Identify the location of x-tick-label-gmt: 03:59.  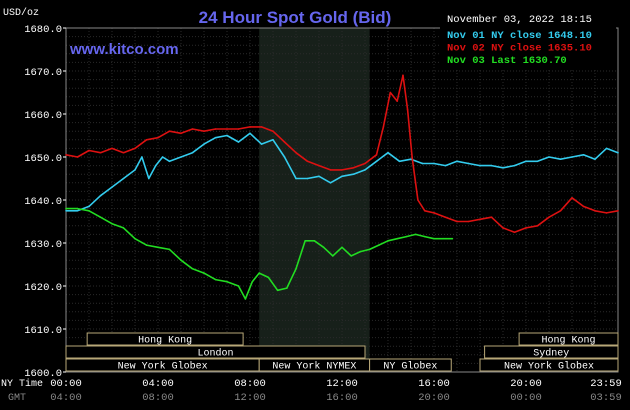
(606, 398).